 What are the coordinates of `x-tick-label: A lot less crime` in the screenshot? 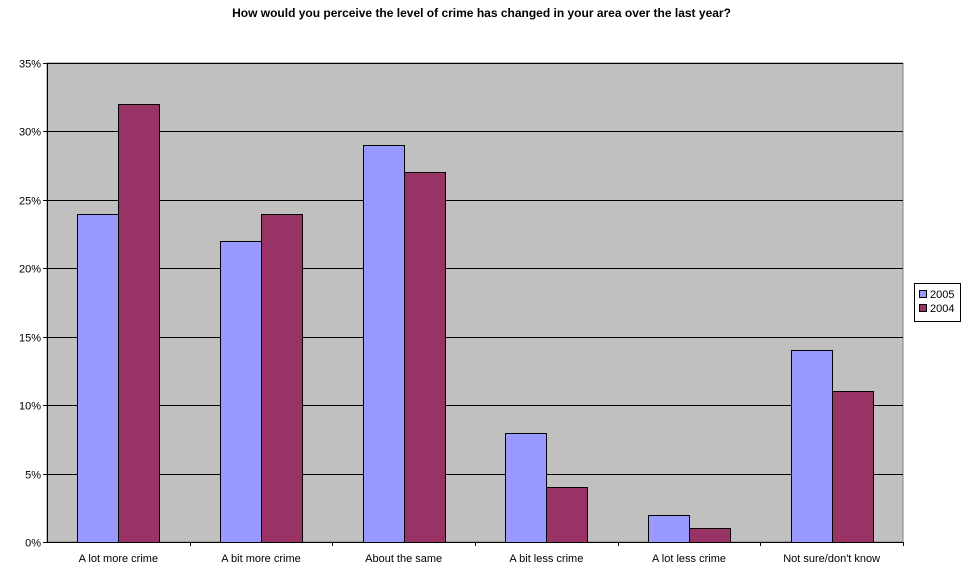 It's located at (689, 559).